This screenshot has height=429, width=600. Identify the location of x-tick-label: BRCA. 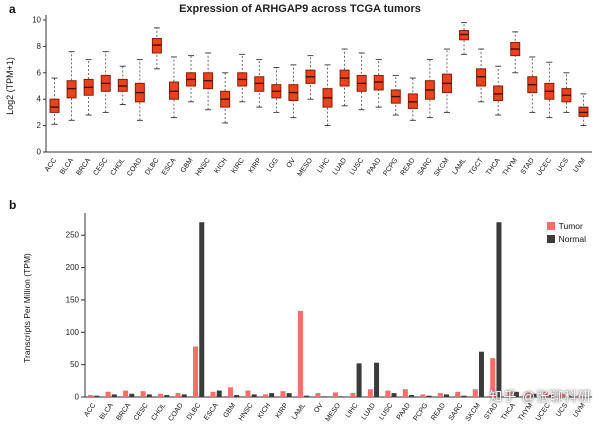
(83, 167).